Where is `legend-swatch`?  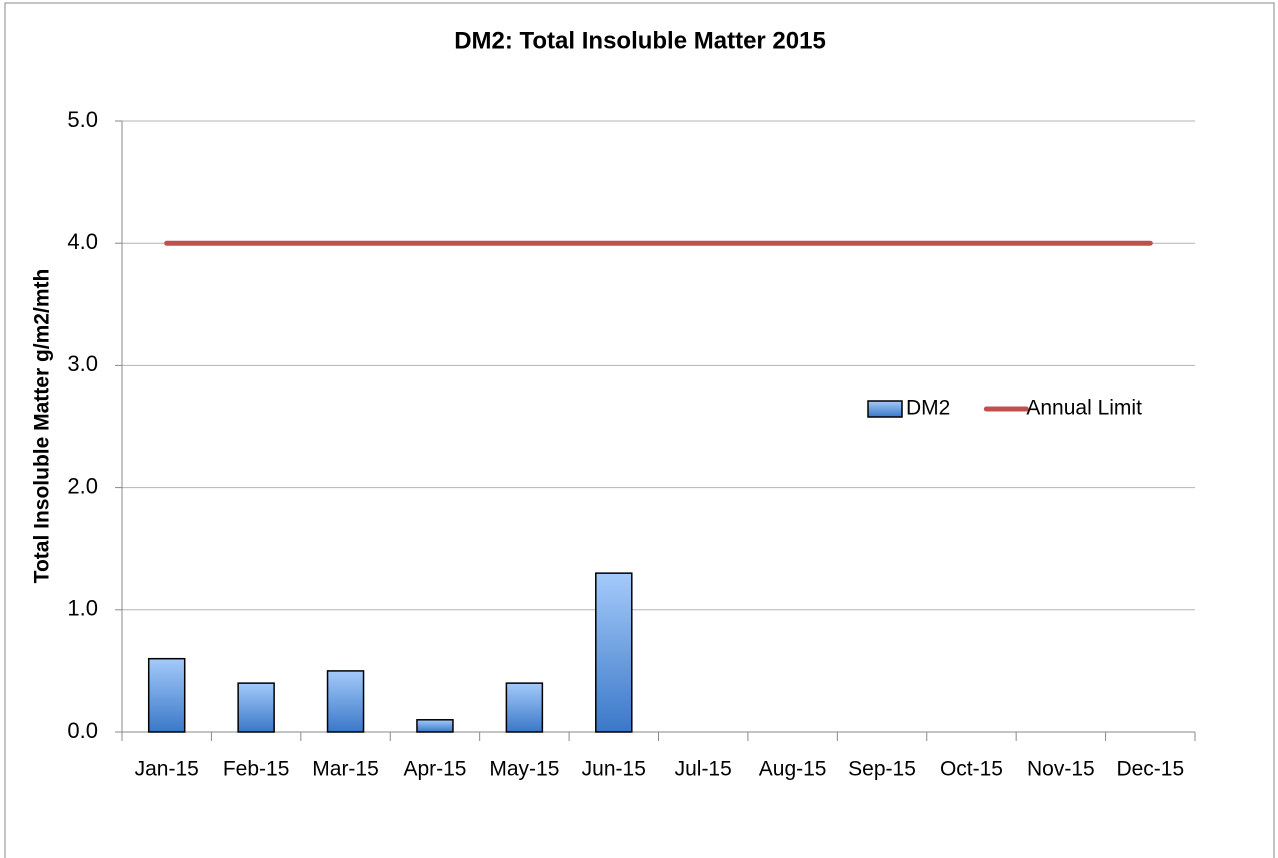 legend-swatch is located at coordinates (885, 409).